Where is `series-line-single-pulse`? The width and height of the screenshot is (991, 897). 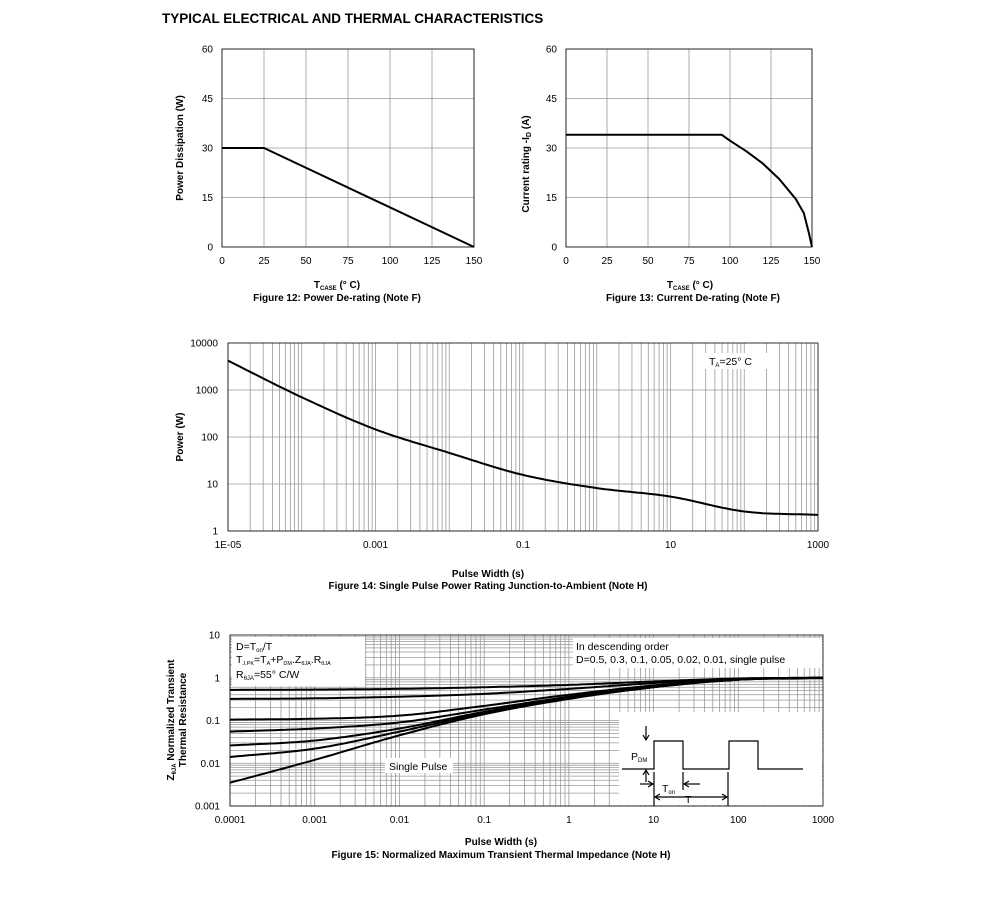
series-line-single-pulse is located at coordinates (526, 730).